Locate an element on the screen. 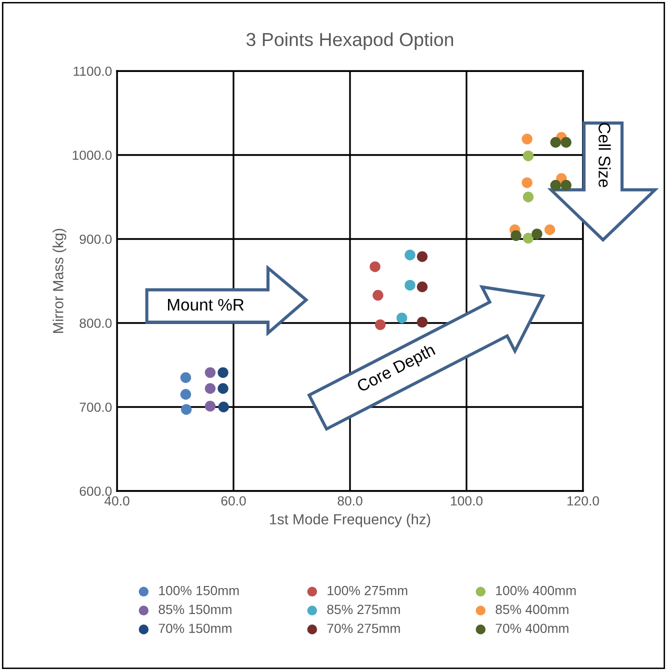 The image size is (667, 671). y-tick-label: 800.0 is located at coordinates (96, 323).